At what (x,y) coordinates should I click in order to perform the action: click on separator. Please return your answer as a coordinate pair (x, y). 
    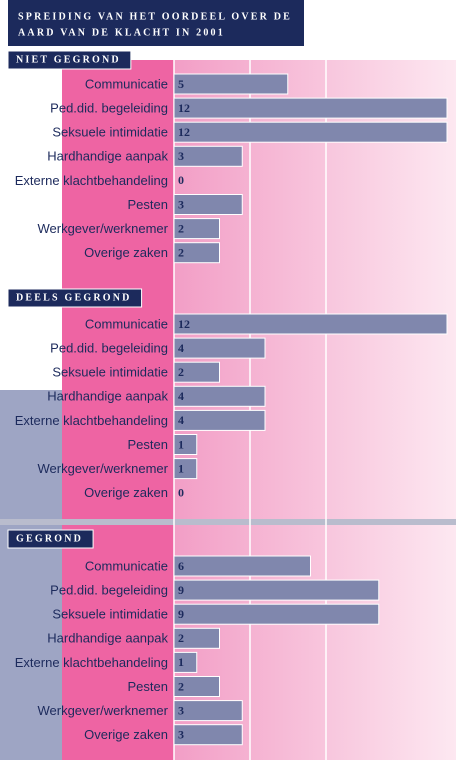
    Looking at the image, I should click on (228, 522).